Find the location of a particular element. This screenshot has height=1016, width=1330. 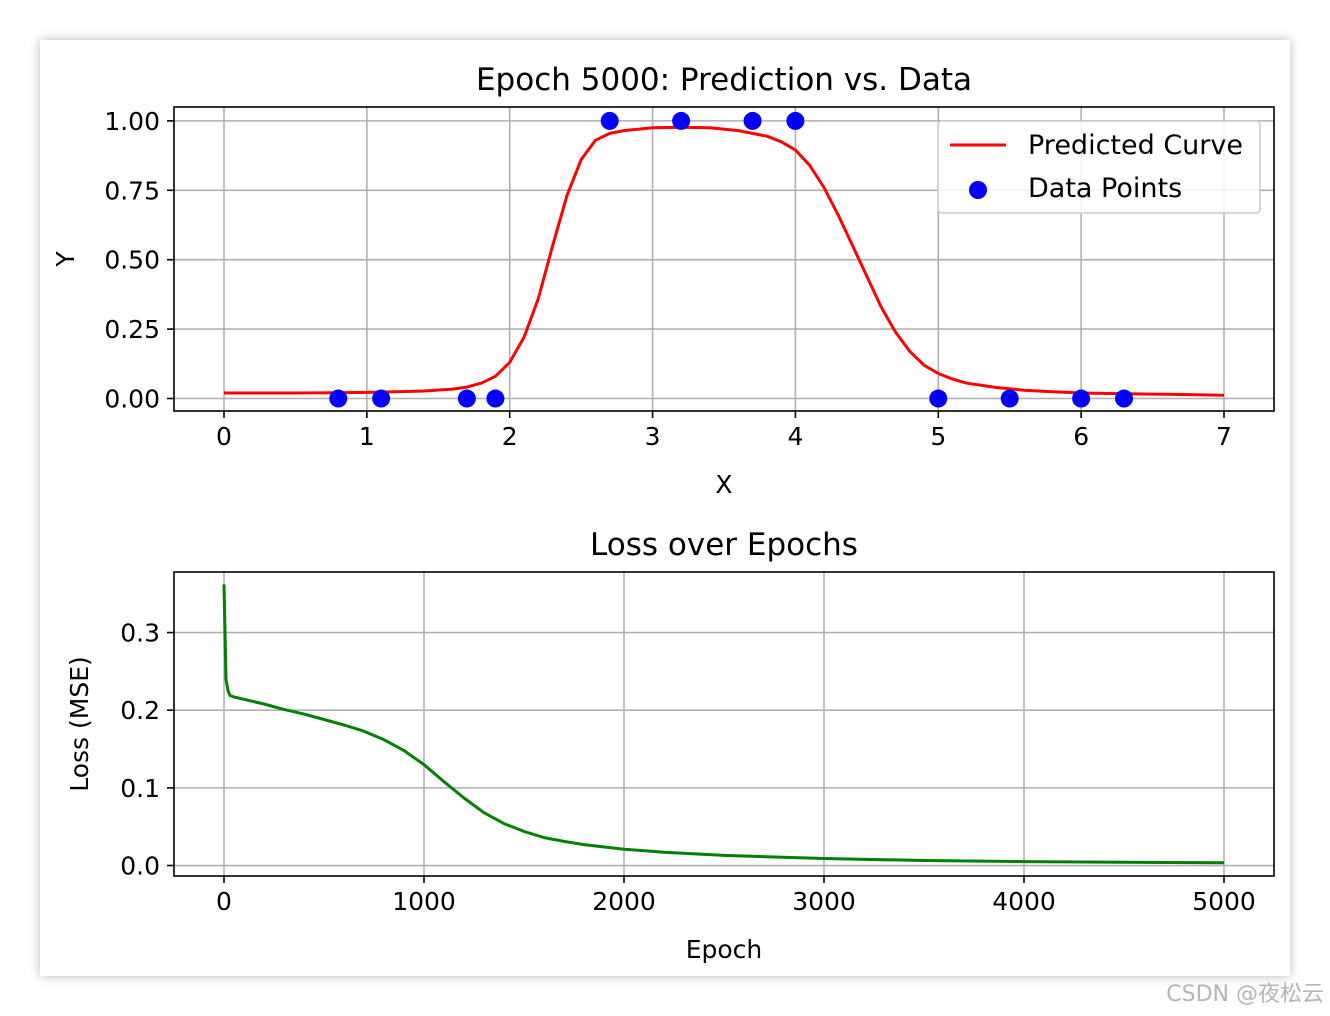

x-tick-label: 7 is located at coordinates (1224, 436).